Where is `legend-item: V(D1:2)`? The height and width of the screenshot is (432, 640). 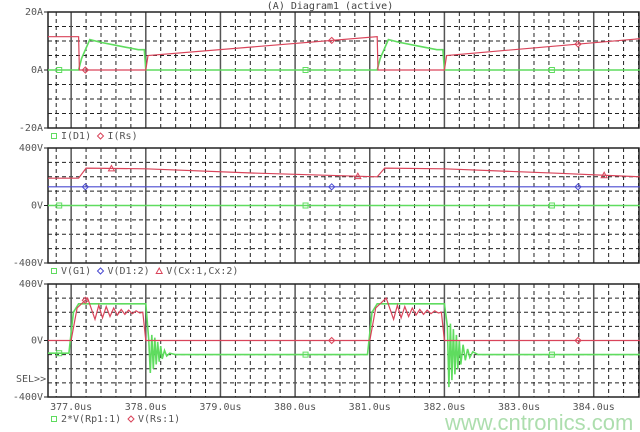 legend-item: V(D1:2) is located at coordinates (123, 271).